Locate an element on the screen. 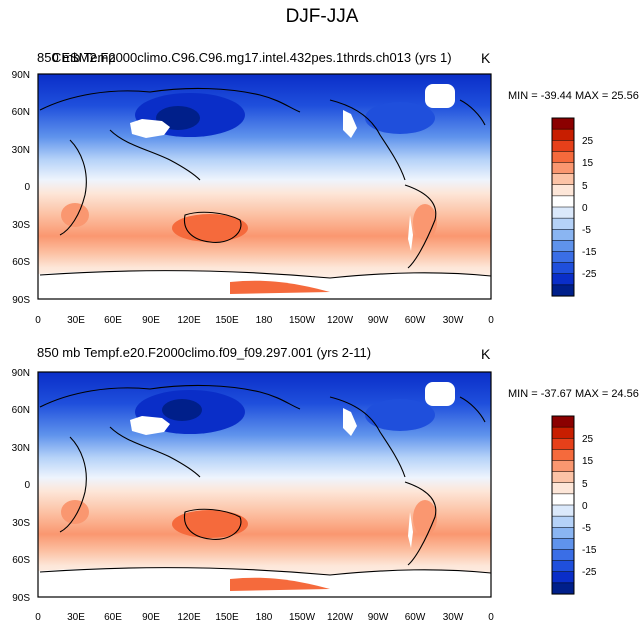  colorbar-top-labels: 25 15 5 0 -5 -15 -25 is located at coordinates (589, 208).